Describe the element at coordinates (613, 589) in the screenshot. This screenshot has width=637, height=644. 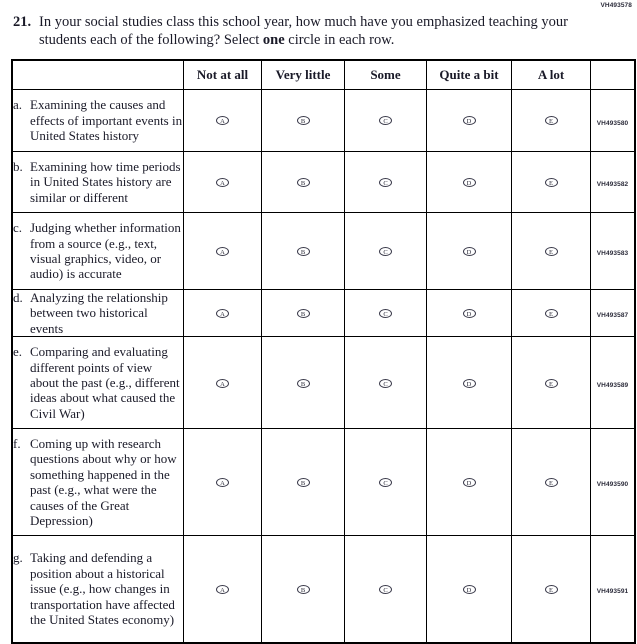
I see `row-item-id-cell: VH493591` at that location.